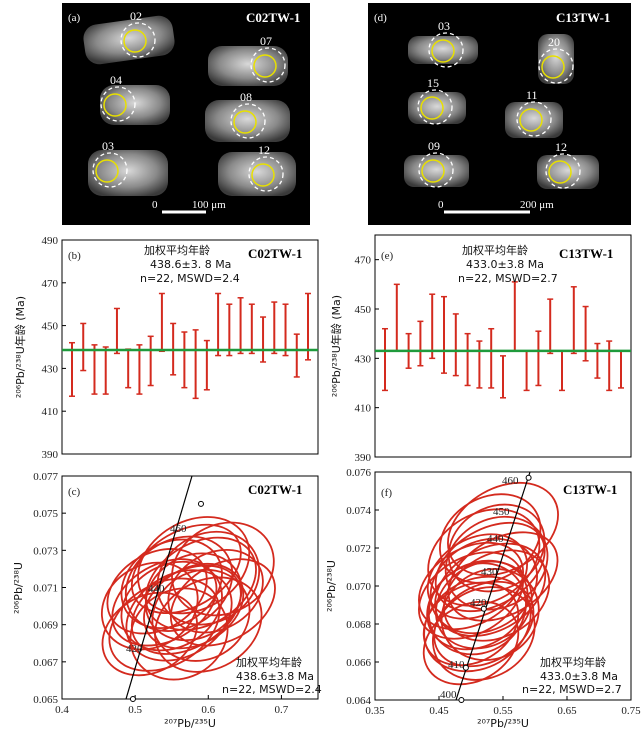 Image resolution: width=642 pixels, height=733 pixels. I want to click on sample-title-c: C02TW-1, so click(275, 489).